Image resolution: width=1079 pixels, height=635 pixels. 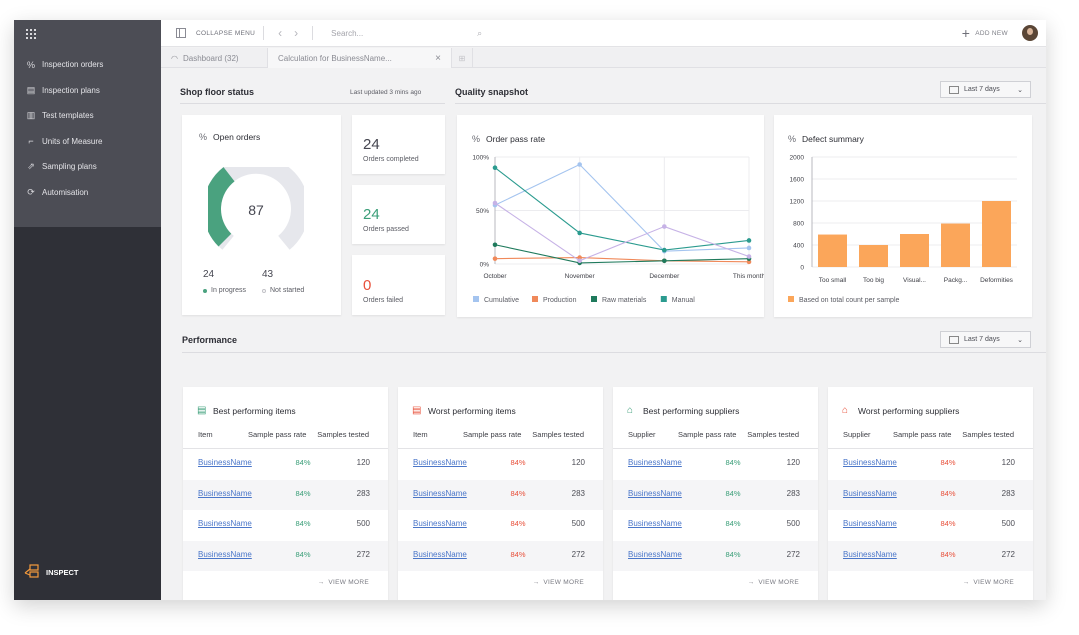 I want to click on sidebar-item-inspection-plans: ▤ Inspection plans, so click(x=87, y=91).